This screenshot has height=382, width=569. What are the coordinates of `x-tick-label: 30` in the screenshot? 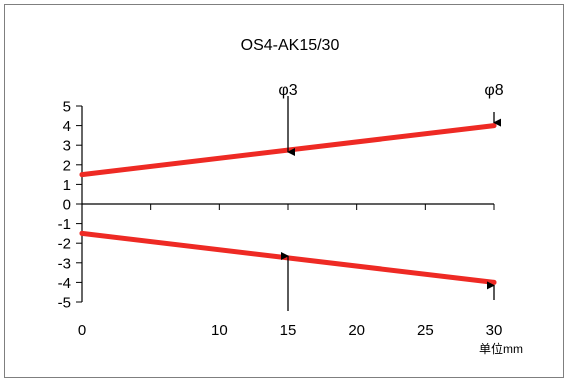 It's located at (494, 330).